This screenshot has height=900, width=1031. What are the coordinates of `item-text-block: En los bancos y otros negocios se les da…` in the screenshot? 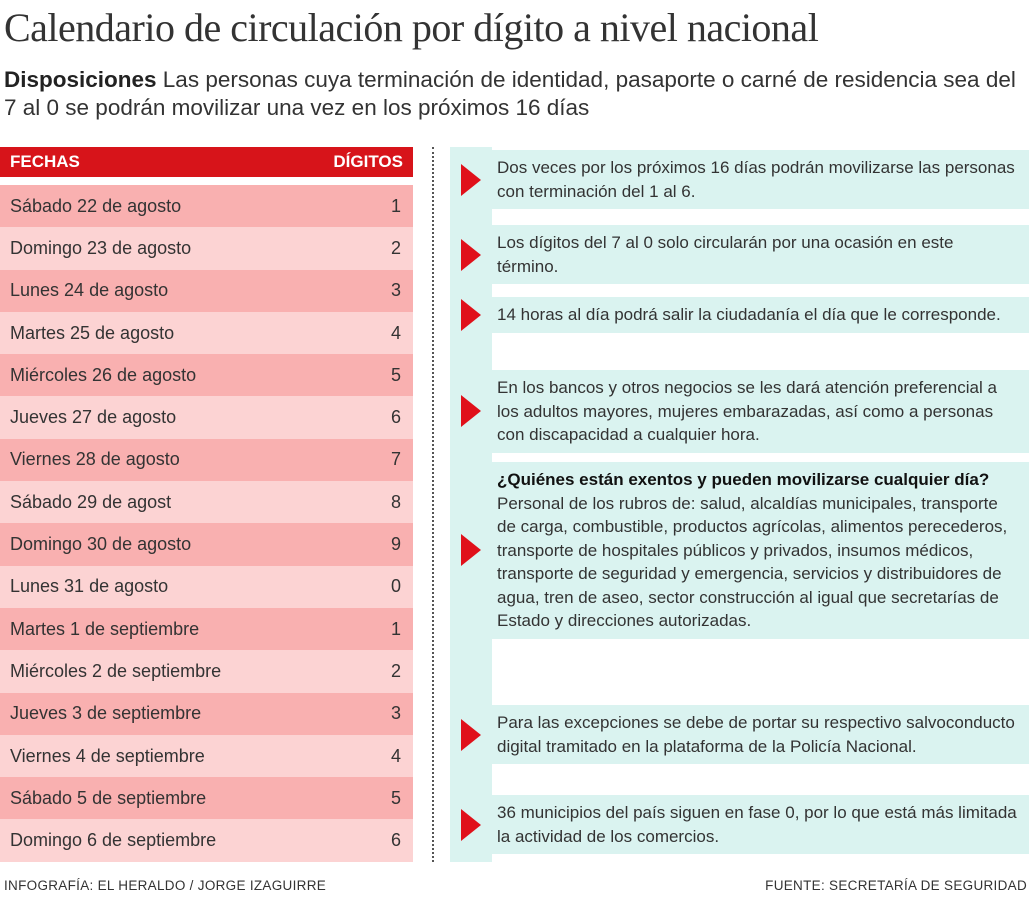 It's located at (760, 411).